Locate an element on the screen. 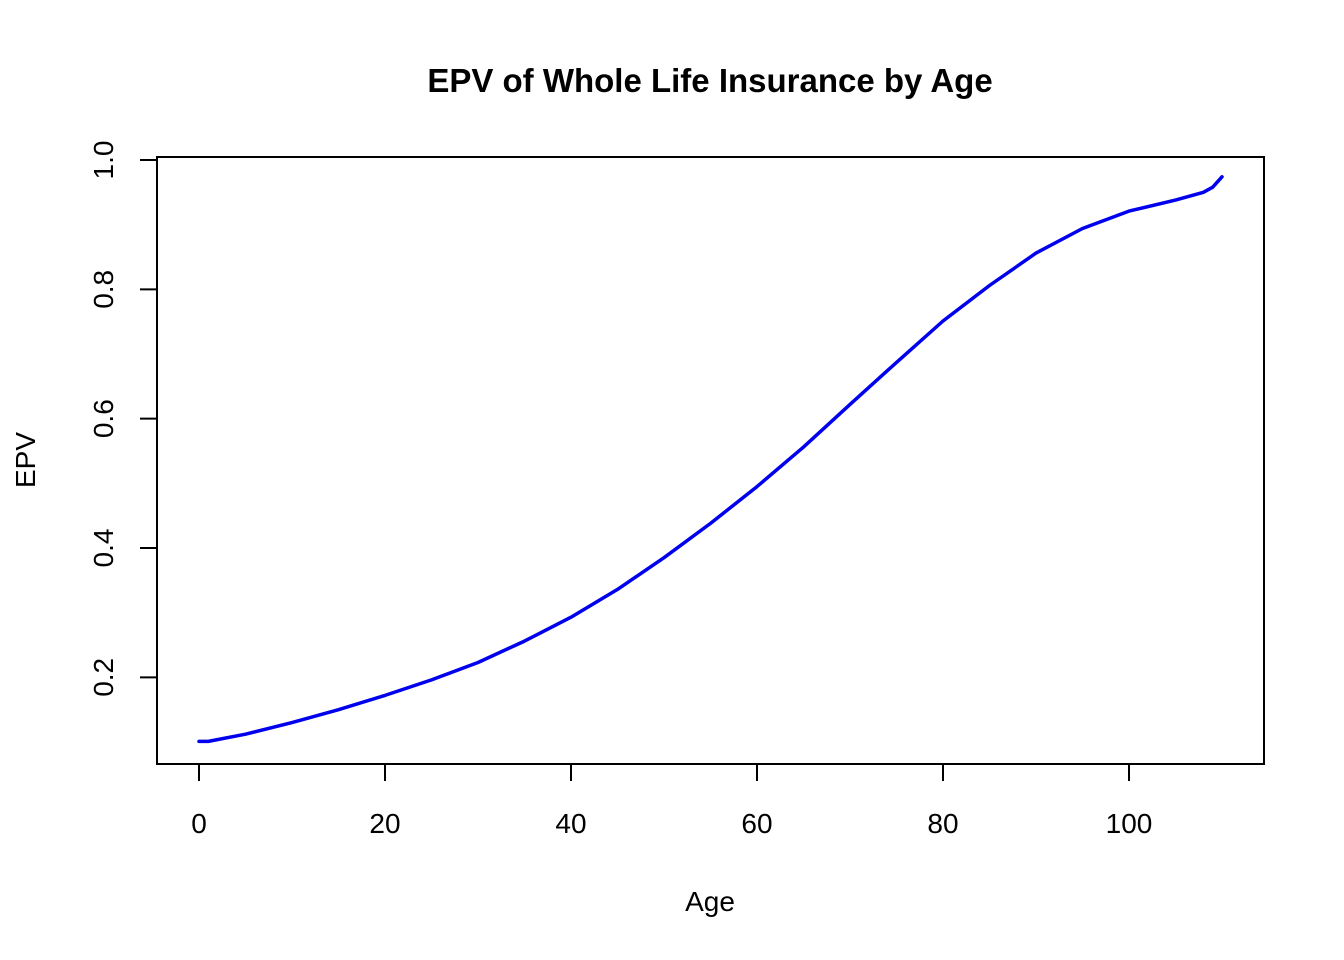  y-tick-label: 0.8 is located at coordinates (103, 289).